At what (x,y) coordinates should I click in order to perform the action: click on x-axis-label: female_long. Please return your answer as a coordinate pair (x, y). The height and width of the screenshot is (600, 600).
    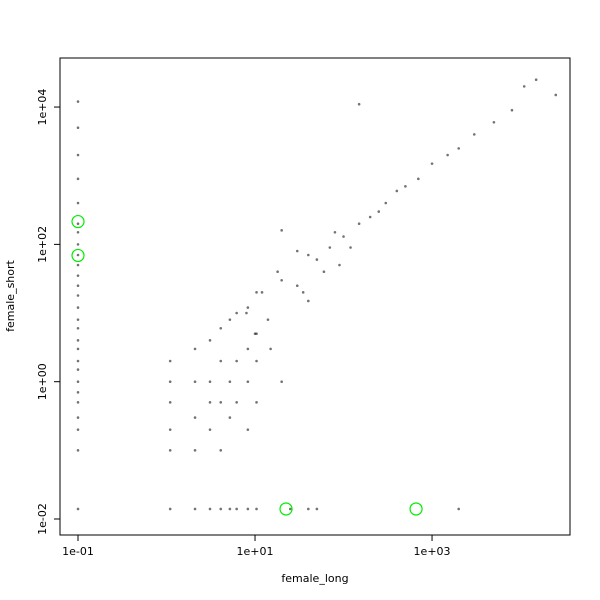
    Looking at the image, I should click on (314, 578).